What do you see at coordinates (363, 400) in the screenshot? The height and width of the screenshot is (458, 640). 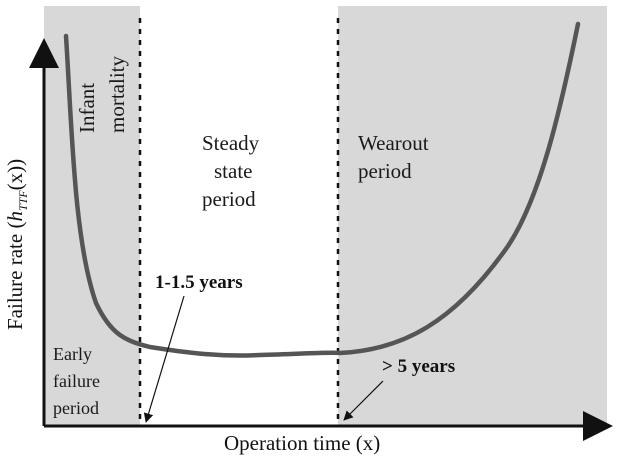 I see `wearout-boundary-arrow` at bounding box center [363, 400].